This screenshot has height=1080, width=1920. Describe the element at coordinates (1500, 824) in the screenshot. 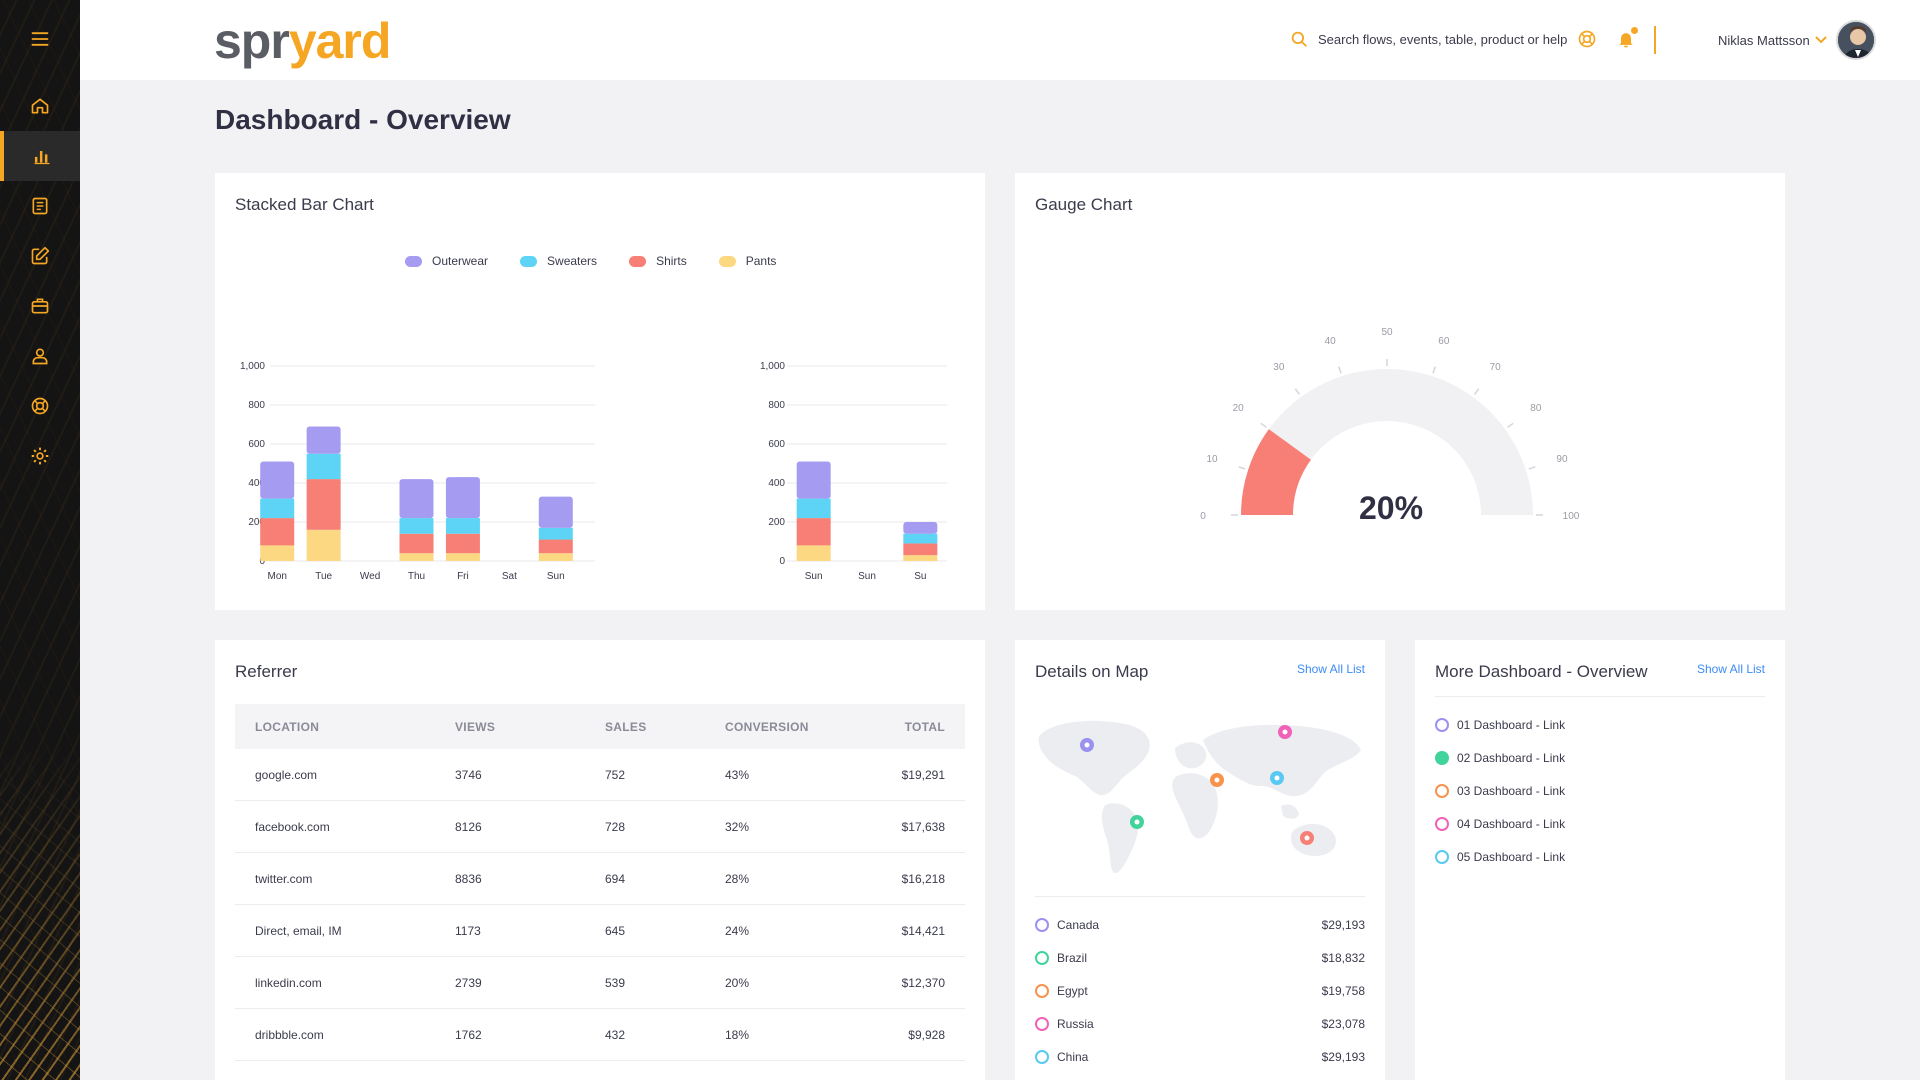

I see `dashboard-link: 04 Dashboard - Link` at that location.